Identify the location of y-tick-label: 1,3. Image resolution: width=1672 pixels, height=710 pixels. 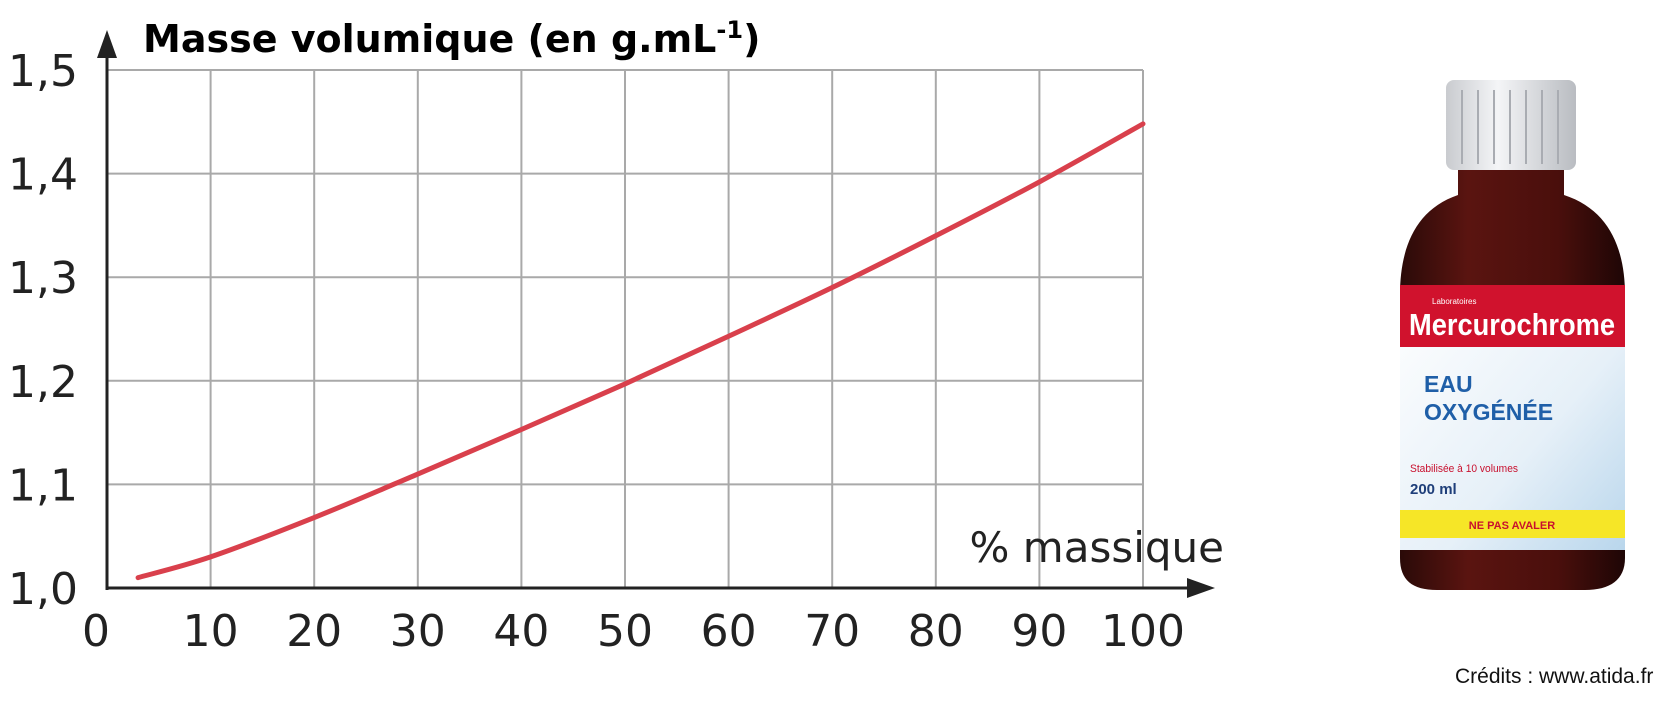
(43, 278).